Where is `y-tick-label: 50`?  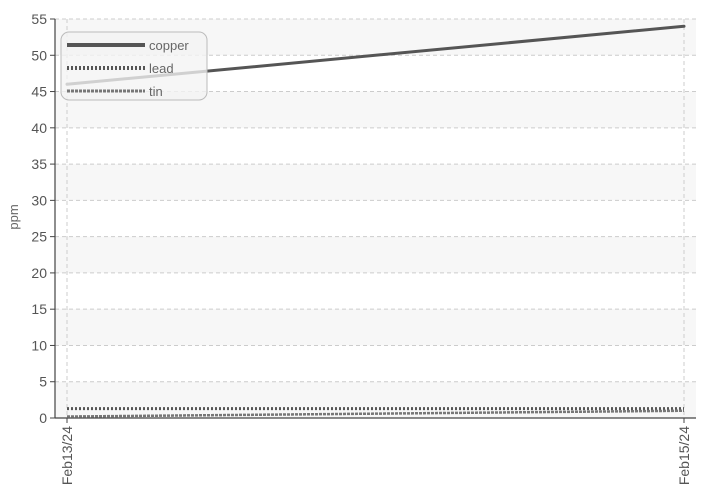 y-tick-label: 50 is located at coordinates (39, 55).